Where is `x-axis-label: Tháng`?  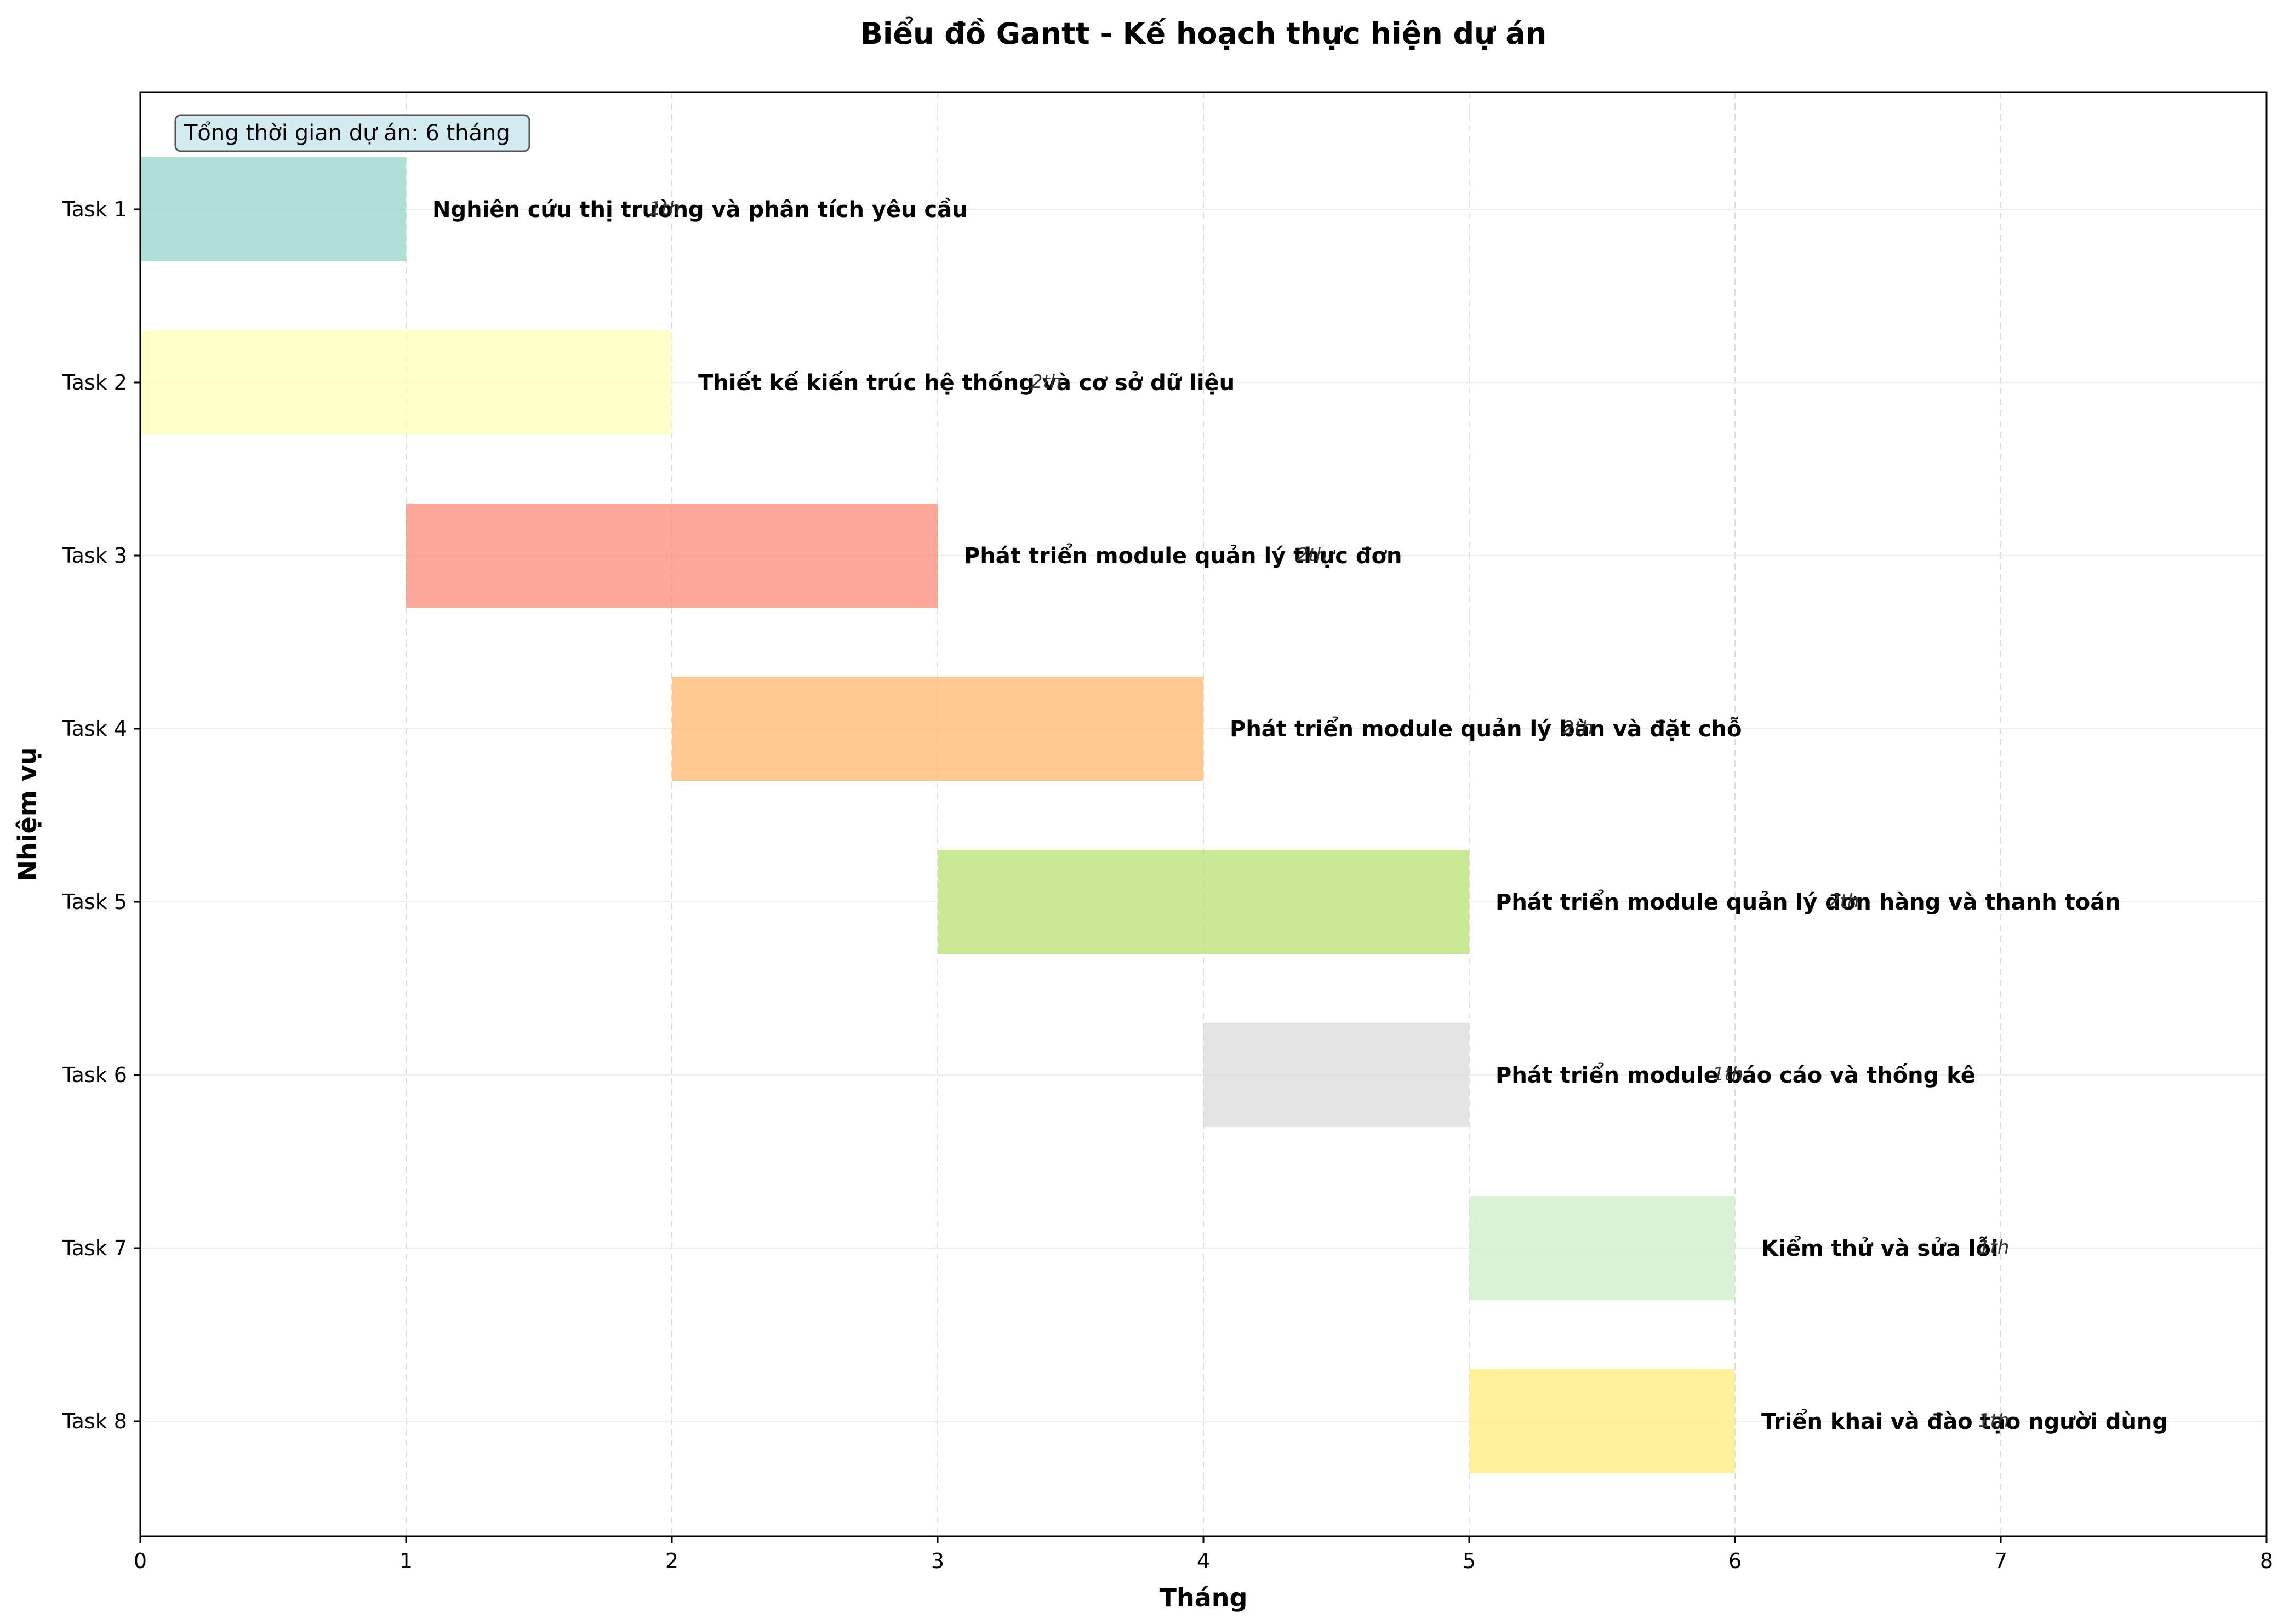 x-axis-label: Tháng is located at coordinates (1204, 1597).